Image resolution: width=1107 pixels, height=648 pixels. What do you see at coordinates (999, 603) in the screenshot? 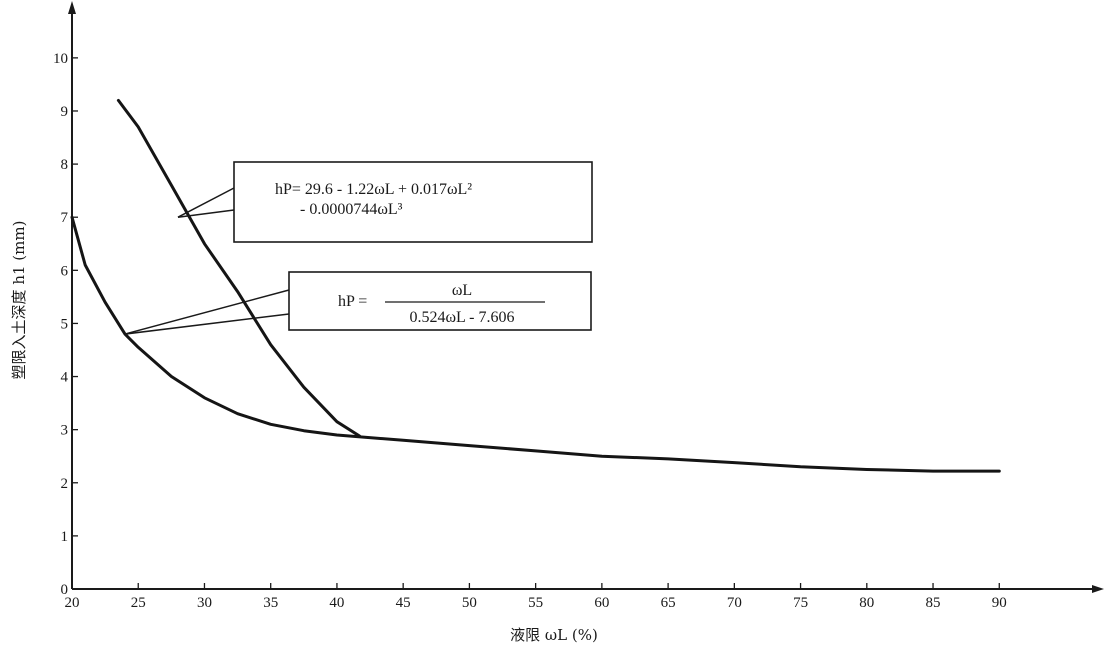
I see `x-tick-label: 90` at bounding box center [999, 603].